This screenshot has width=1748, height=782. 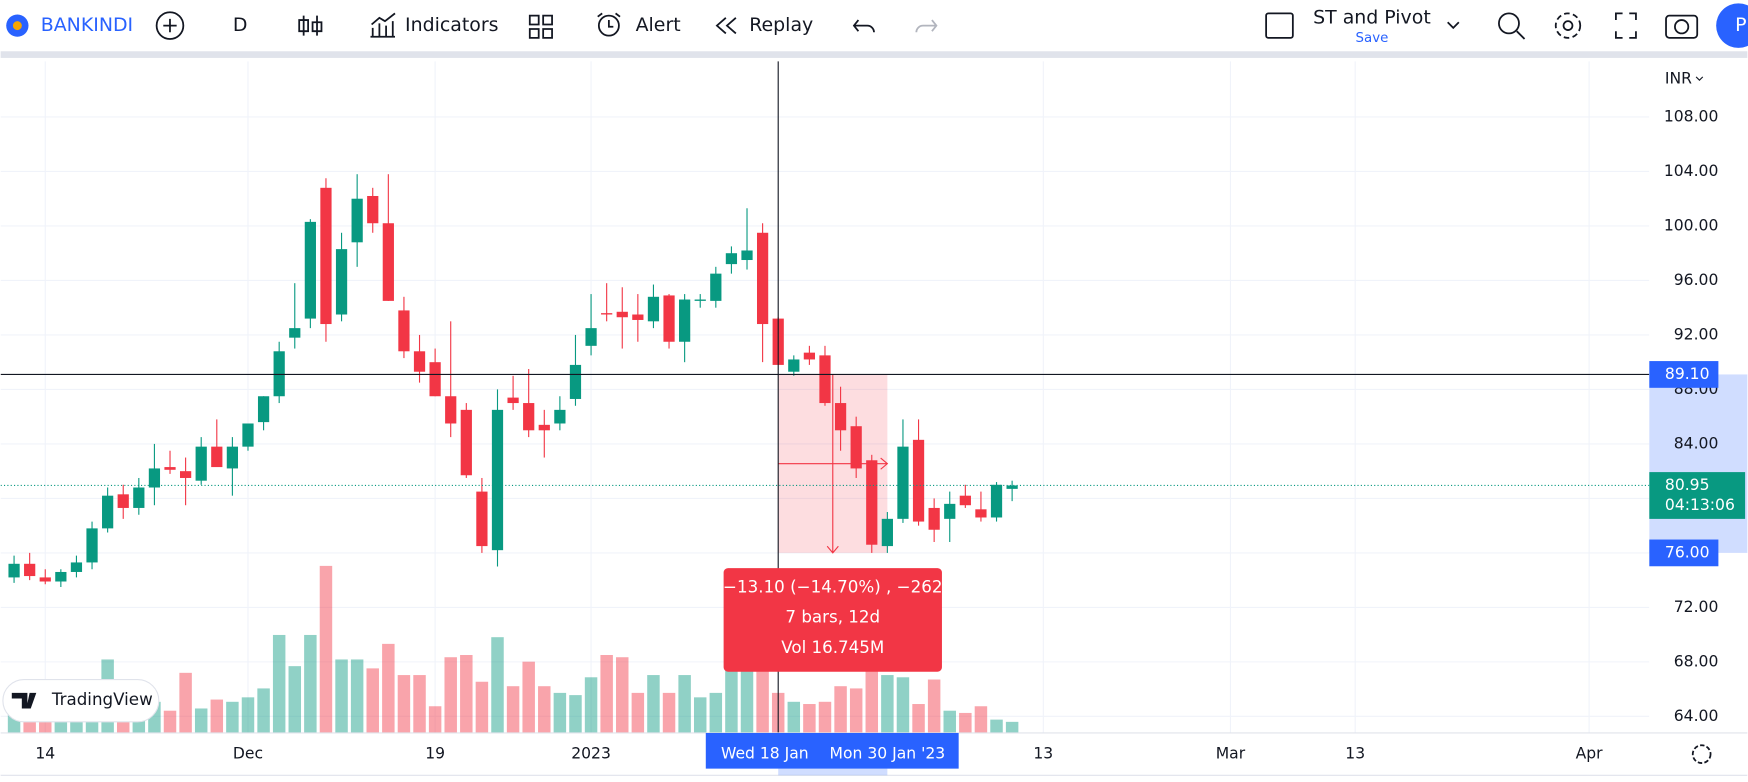 I want to click on alert-button: Alert, so click(x=658, y=25).